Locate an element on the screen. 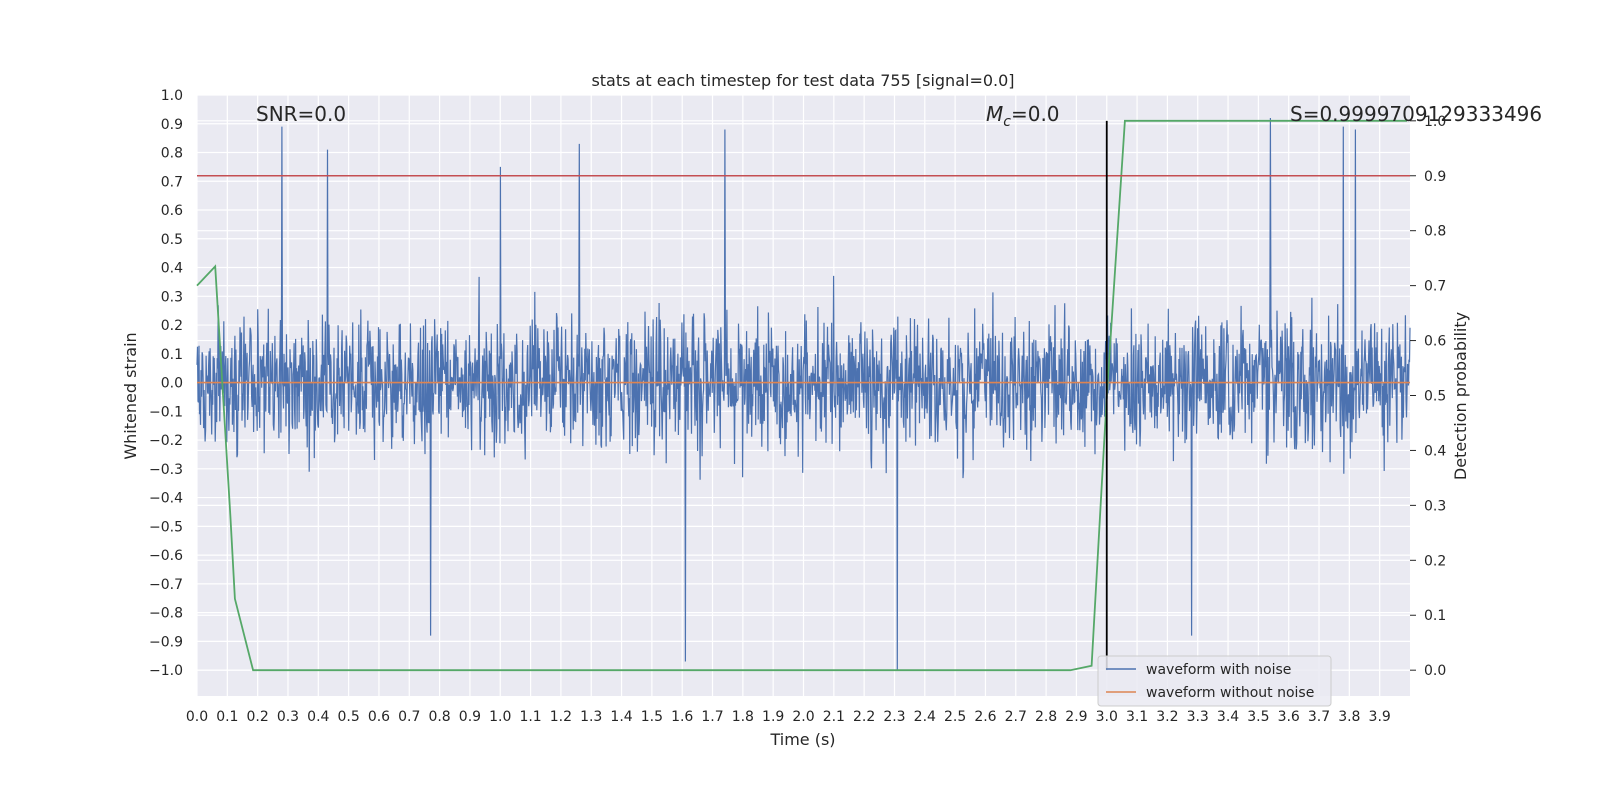 This screenshot has width=1600, height=800. y2-tick-label: 1.0 is located at coordinates (1435, 122).